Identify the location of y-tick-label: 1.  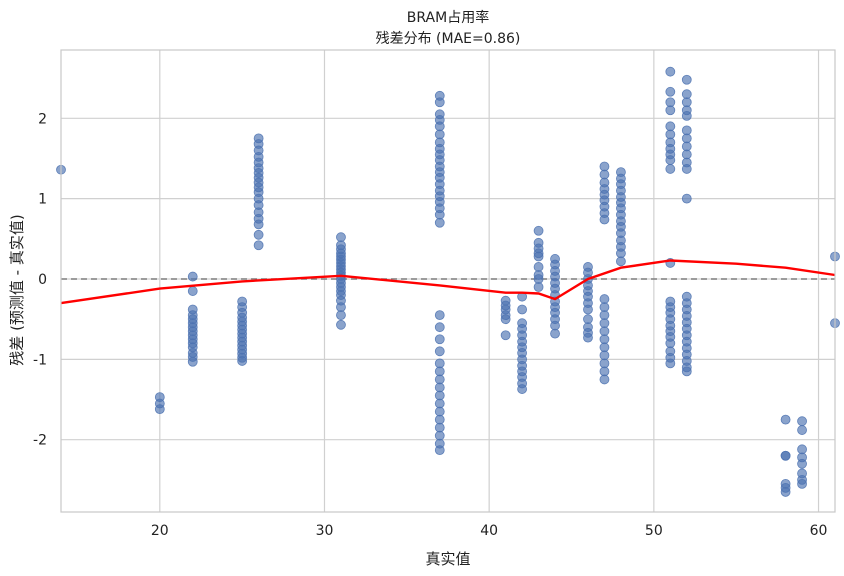
(42, 200).